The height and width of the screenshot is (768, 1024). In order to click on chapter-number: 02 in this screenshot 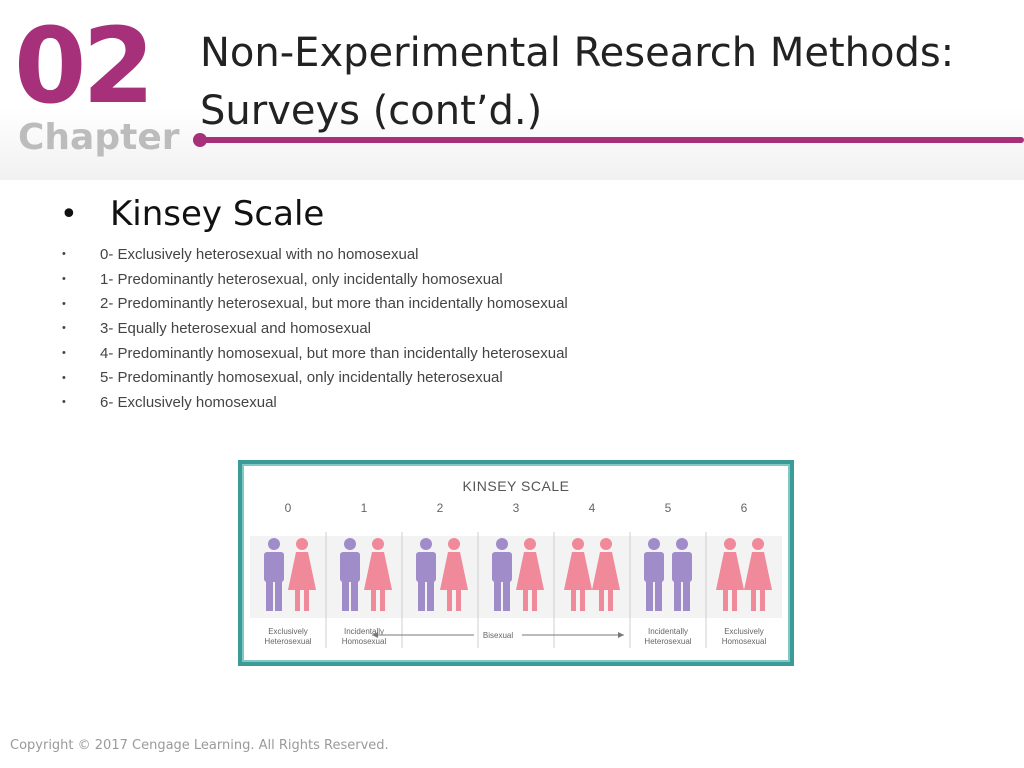, I will do `click(84, 66)`.